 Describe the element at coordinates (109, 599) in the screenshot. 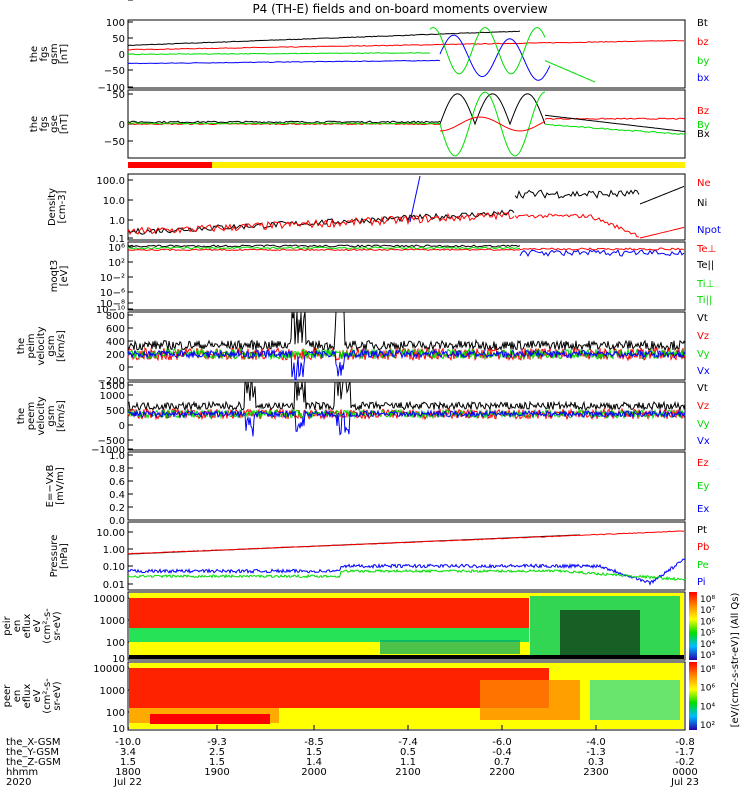

I see `panel-9-ytick-label: 10000` at that location.